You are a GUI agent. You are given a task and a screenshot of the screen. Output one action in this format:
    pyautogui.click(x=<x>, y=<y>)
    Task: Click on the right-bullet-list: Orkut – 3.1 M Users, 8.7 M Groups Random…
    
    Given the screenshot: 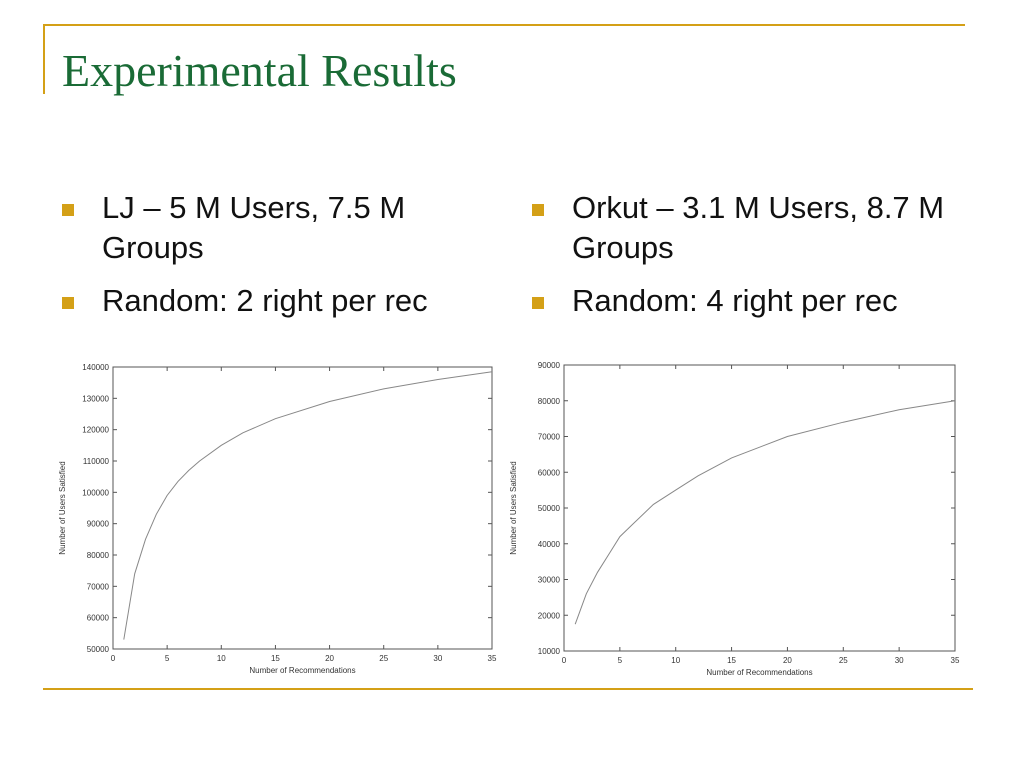 What is the action you would take?
    pyautogui.click(x=742, y=261)
    